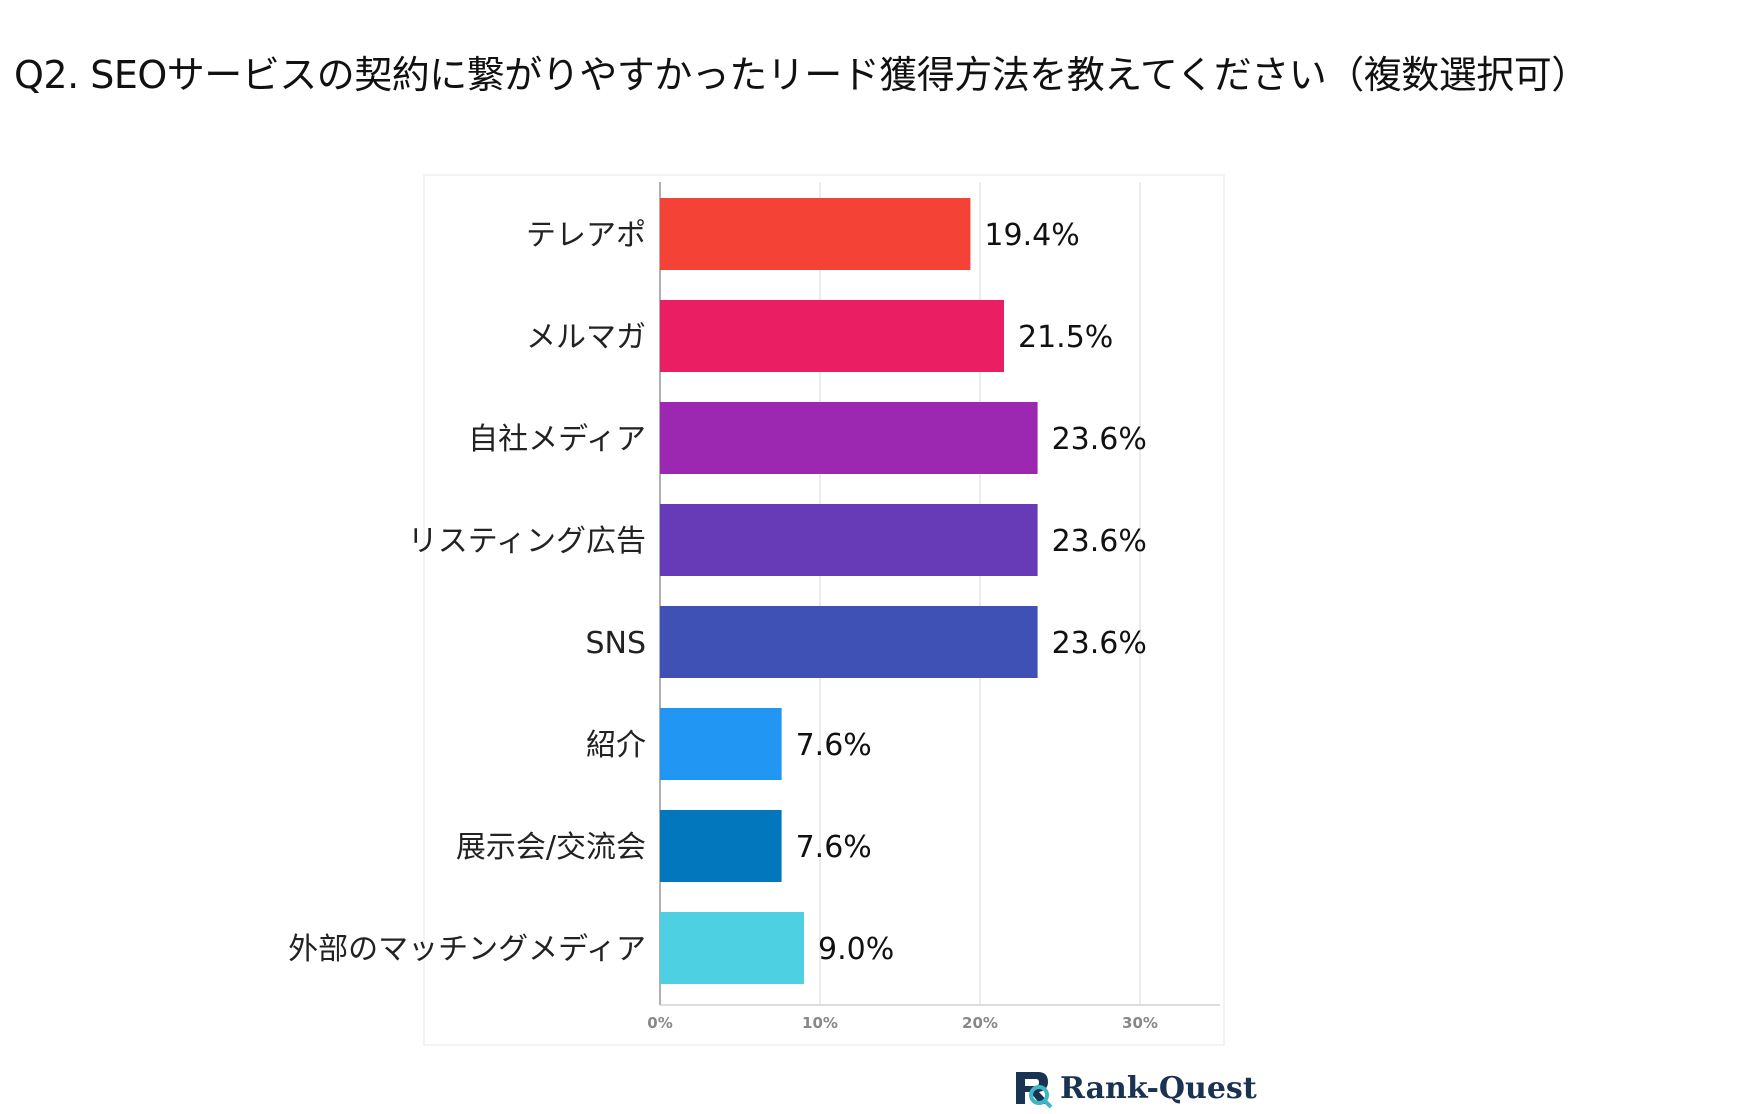  What do you see at coordinates (1034, 1090) in the screenshot?
I see `rank-quest-logo-icon` at bounding box center [1034, 1090].